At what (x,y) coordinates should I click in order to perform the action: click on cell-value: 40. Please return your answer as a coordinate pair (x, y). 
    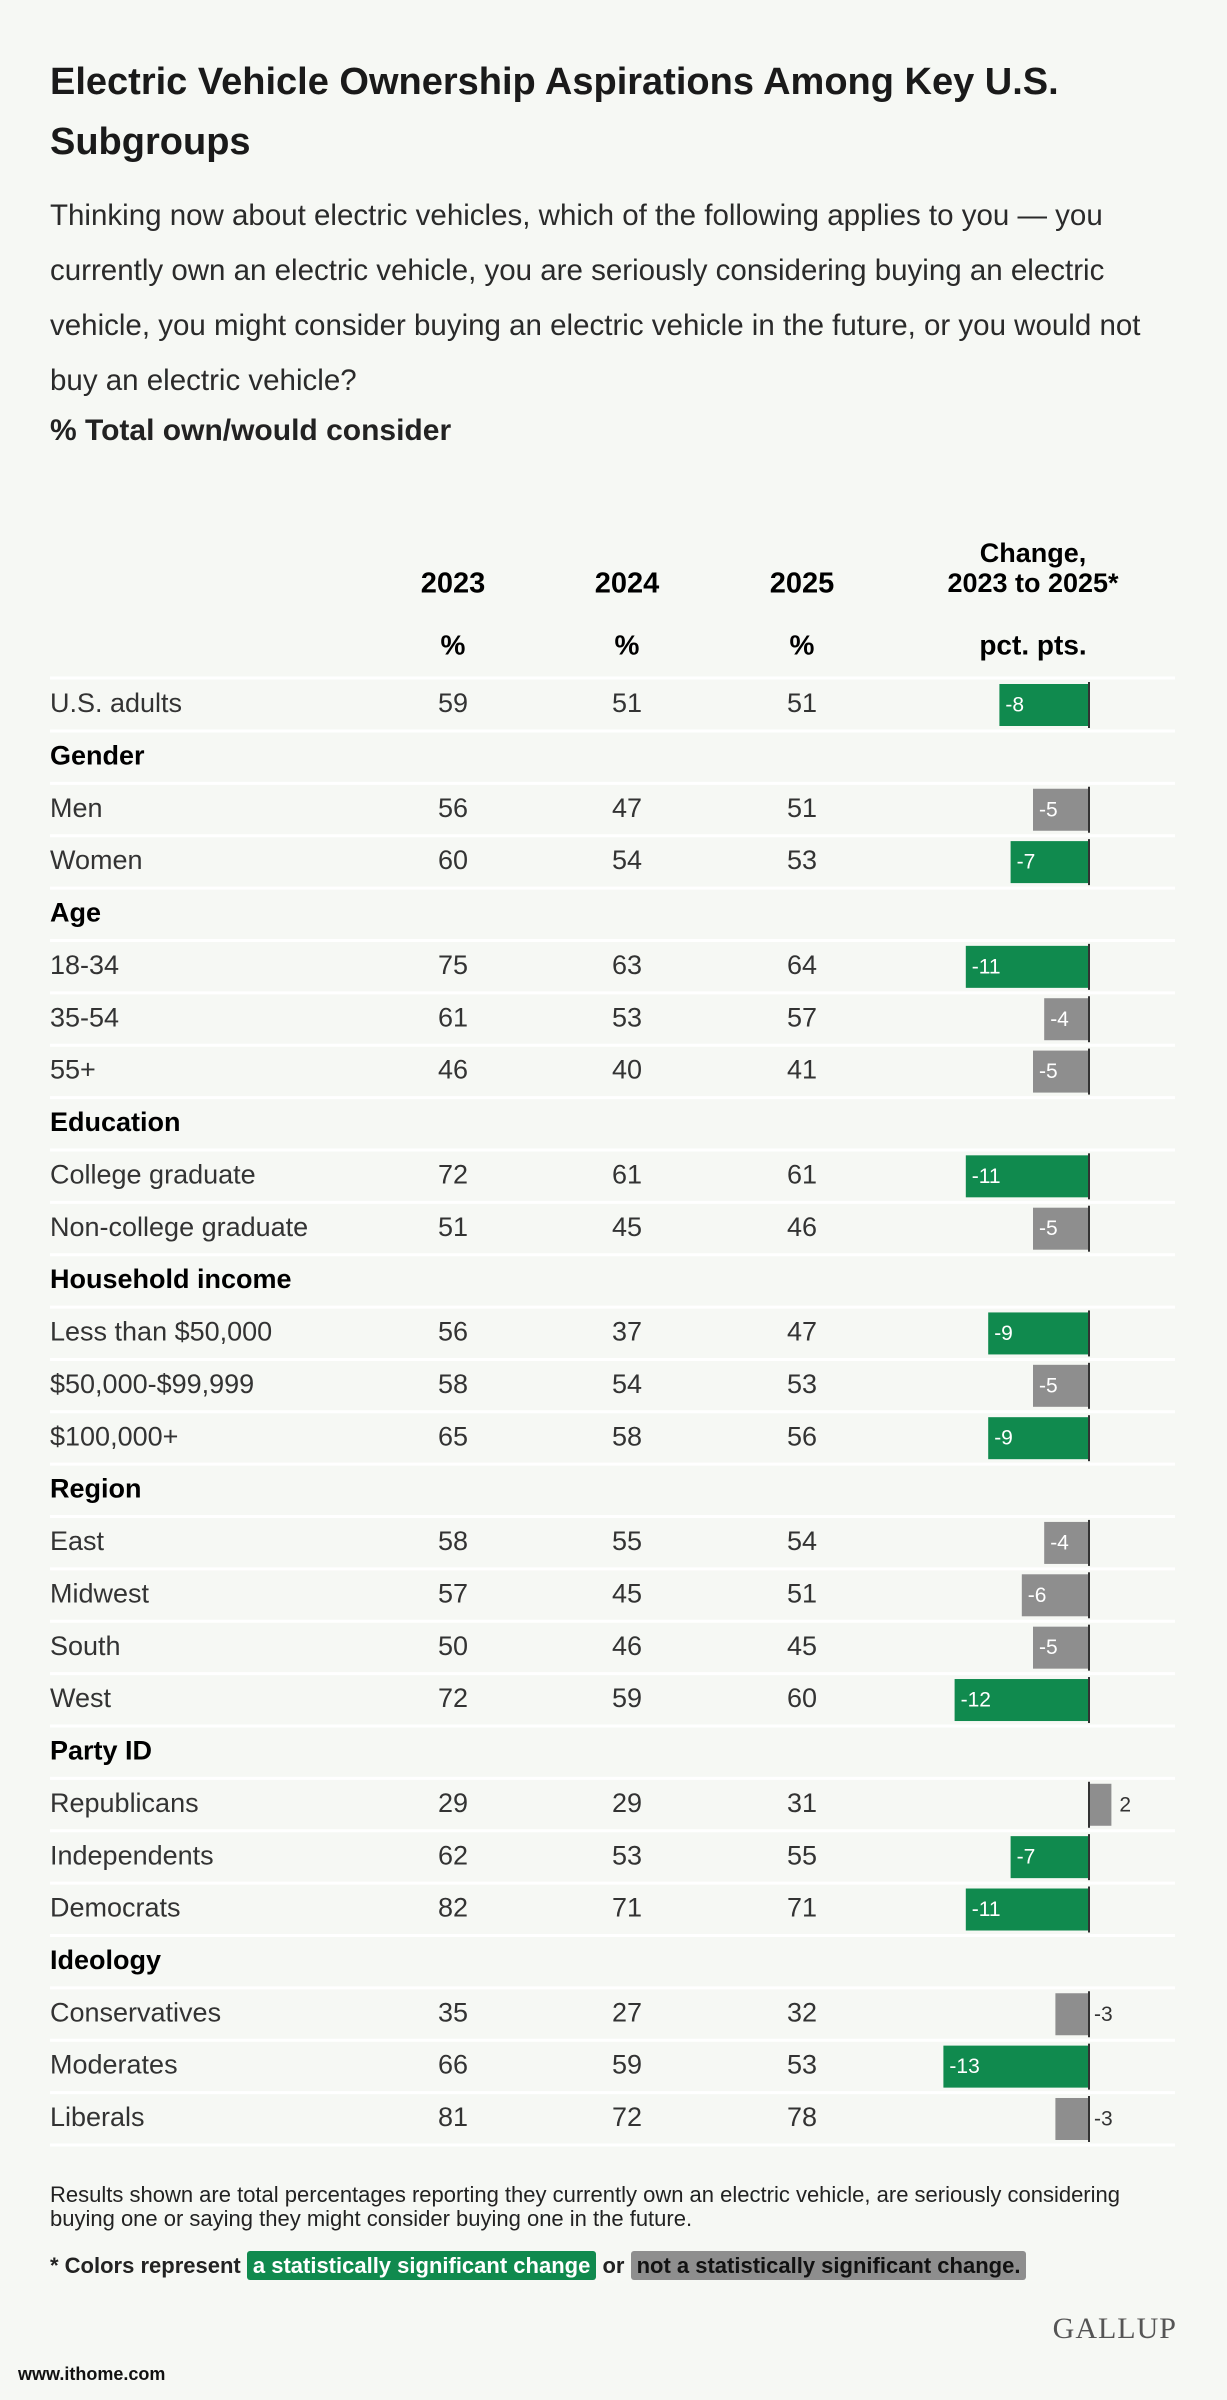
    Looking at the image, I should click on (627, 1070).